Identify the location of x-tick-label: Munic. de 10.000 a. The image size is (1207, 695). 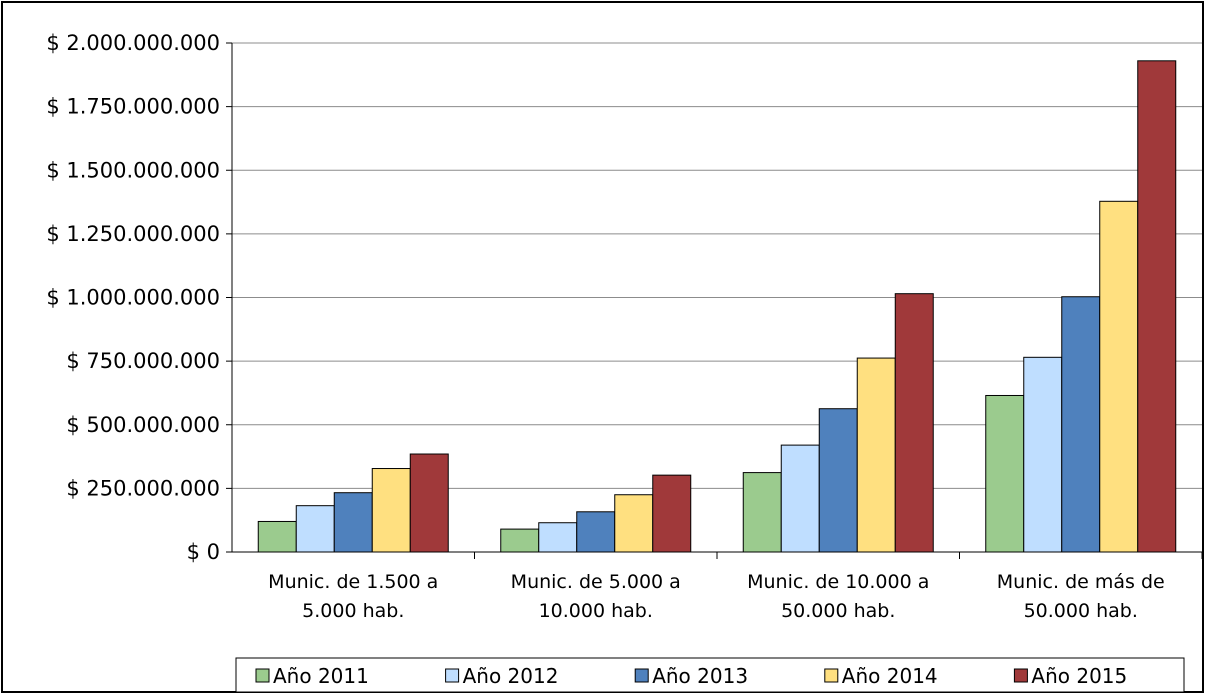
(838, 582).